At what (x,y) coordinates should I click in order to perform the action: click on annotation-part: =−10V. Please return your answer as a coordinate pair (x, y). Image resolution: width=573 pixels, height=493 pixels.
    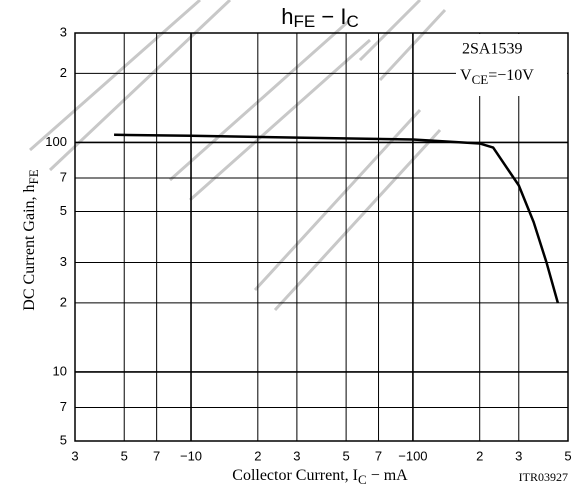
    Looking at the image, I should click on (511, 75).